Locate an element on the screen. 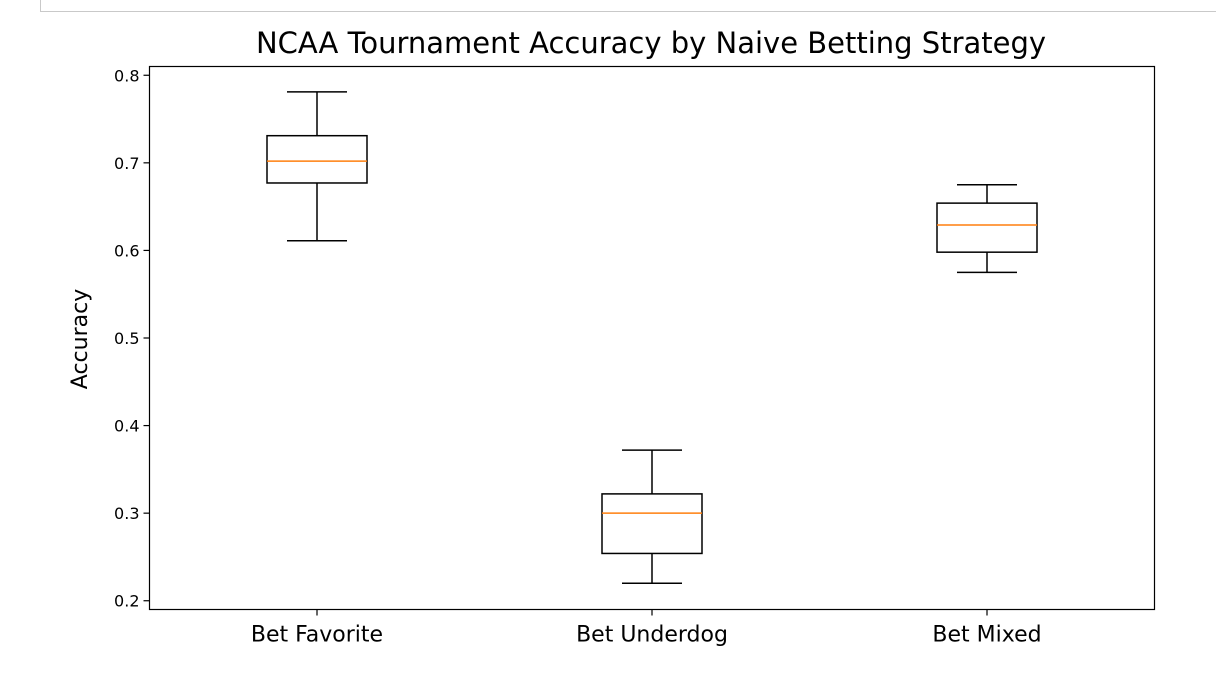 The height and width of the screenshot is (686, 1216). y-axis-ticks: 0.2 0.3 0.4 0.5 0.6 0.7 0.8 is located at coordinates (132, 338).